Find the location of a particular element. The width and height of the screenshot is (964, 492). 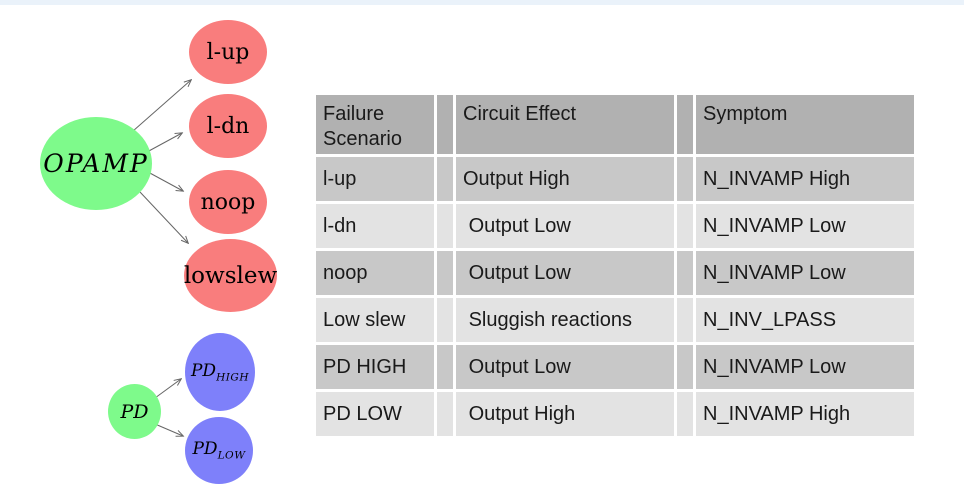

table-row-l-up: l-up Output High N_INVAMP High is located at coordinates (615, 179).